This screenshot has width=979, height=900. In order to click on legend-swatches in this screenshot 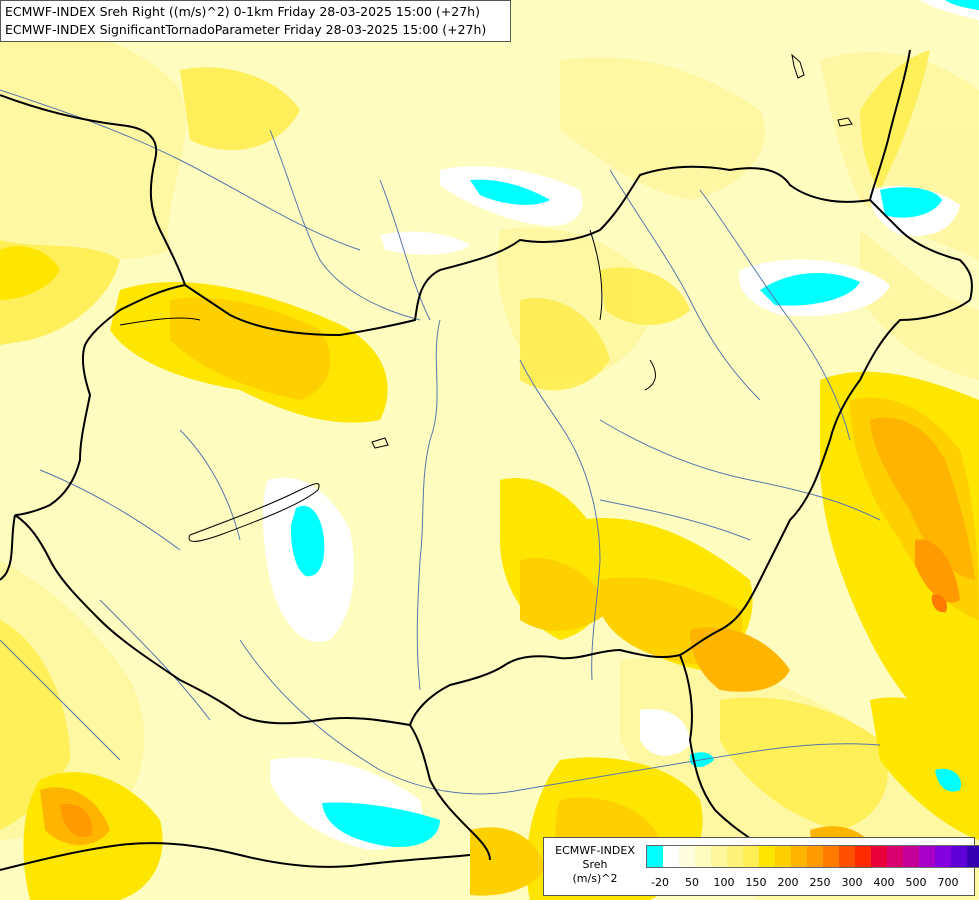, I will do `click(812, 856)`.